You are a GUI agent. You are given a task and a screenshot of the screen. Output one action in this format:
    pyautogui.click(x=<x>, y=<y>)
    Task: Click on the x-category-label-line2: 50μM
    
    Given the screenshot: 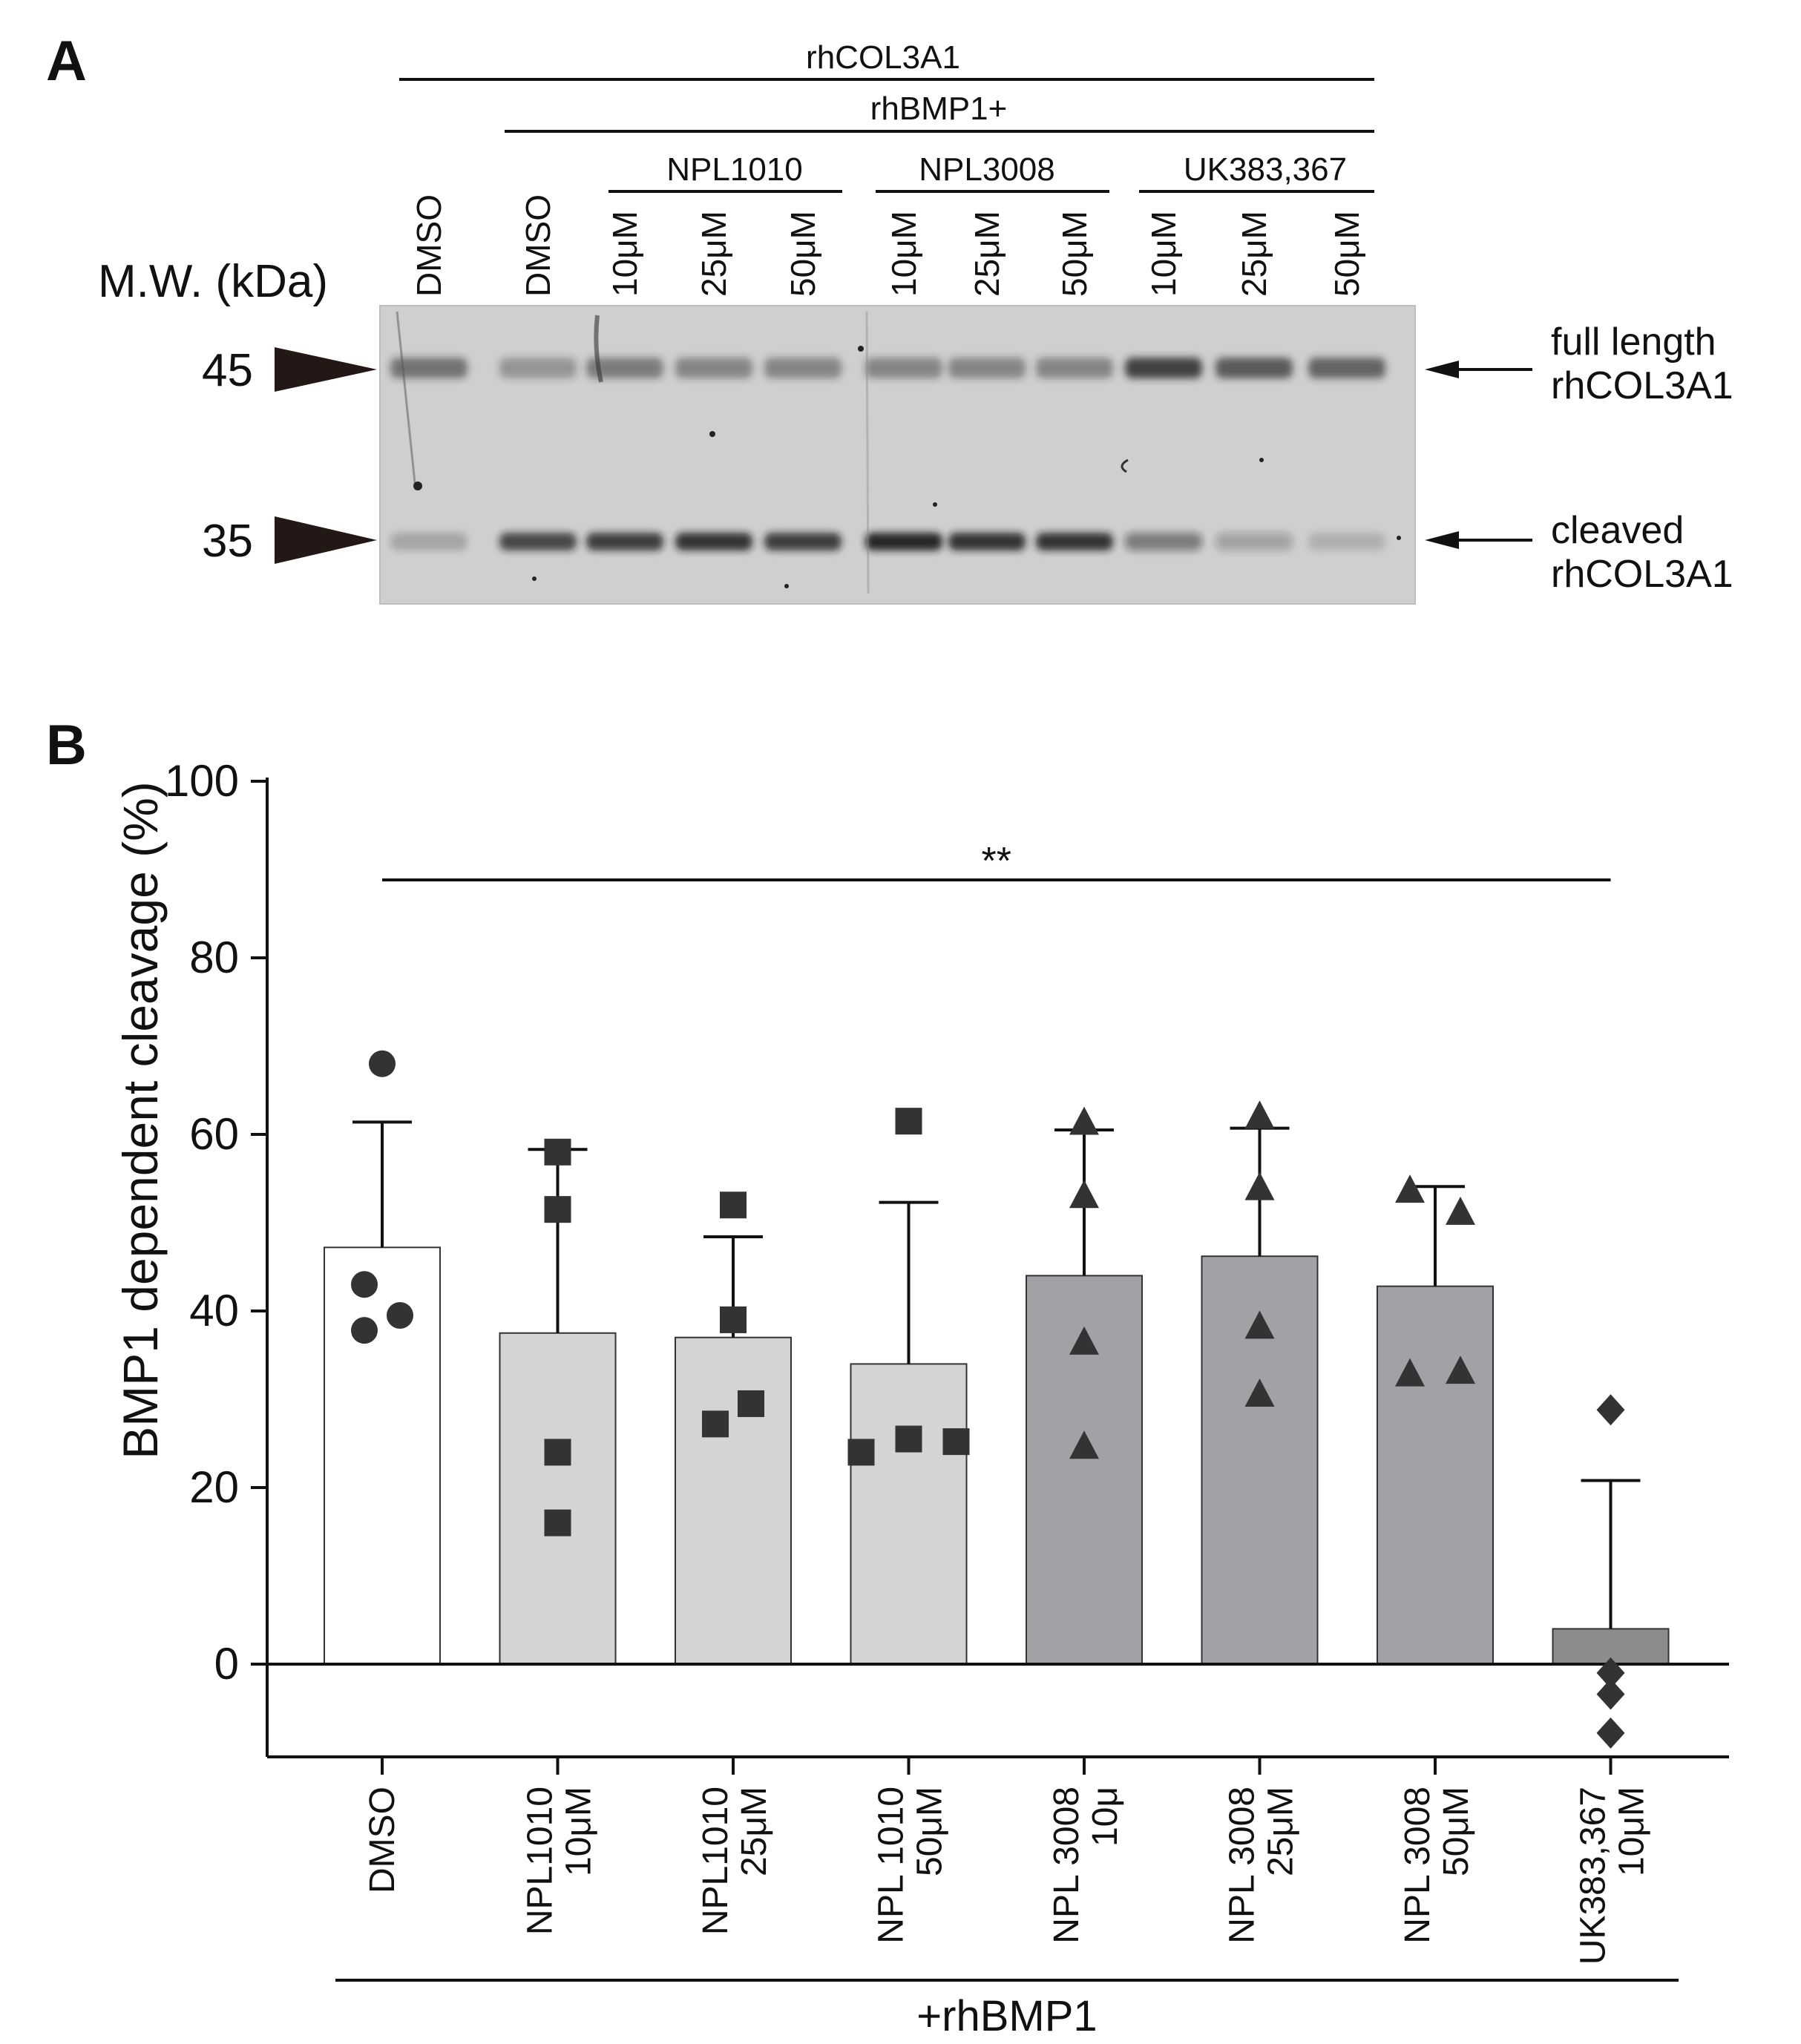 What is the action you would take?
    pyautogui.click(x=930, y=1831)
    